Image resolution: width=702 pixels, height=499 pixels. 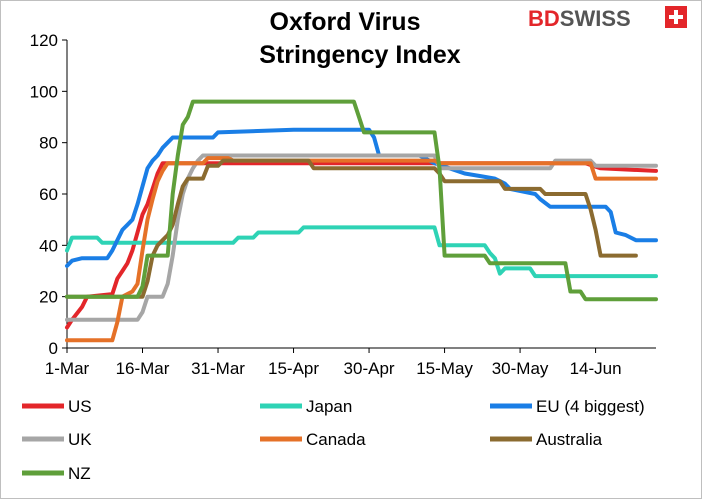 I want to click on y-tick-label: 40, so click(x=48, y=245).